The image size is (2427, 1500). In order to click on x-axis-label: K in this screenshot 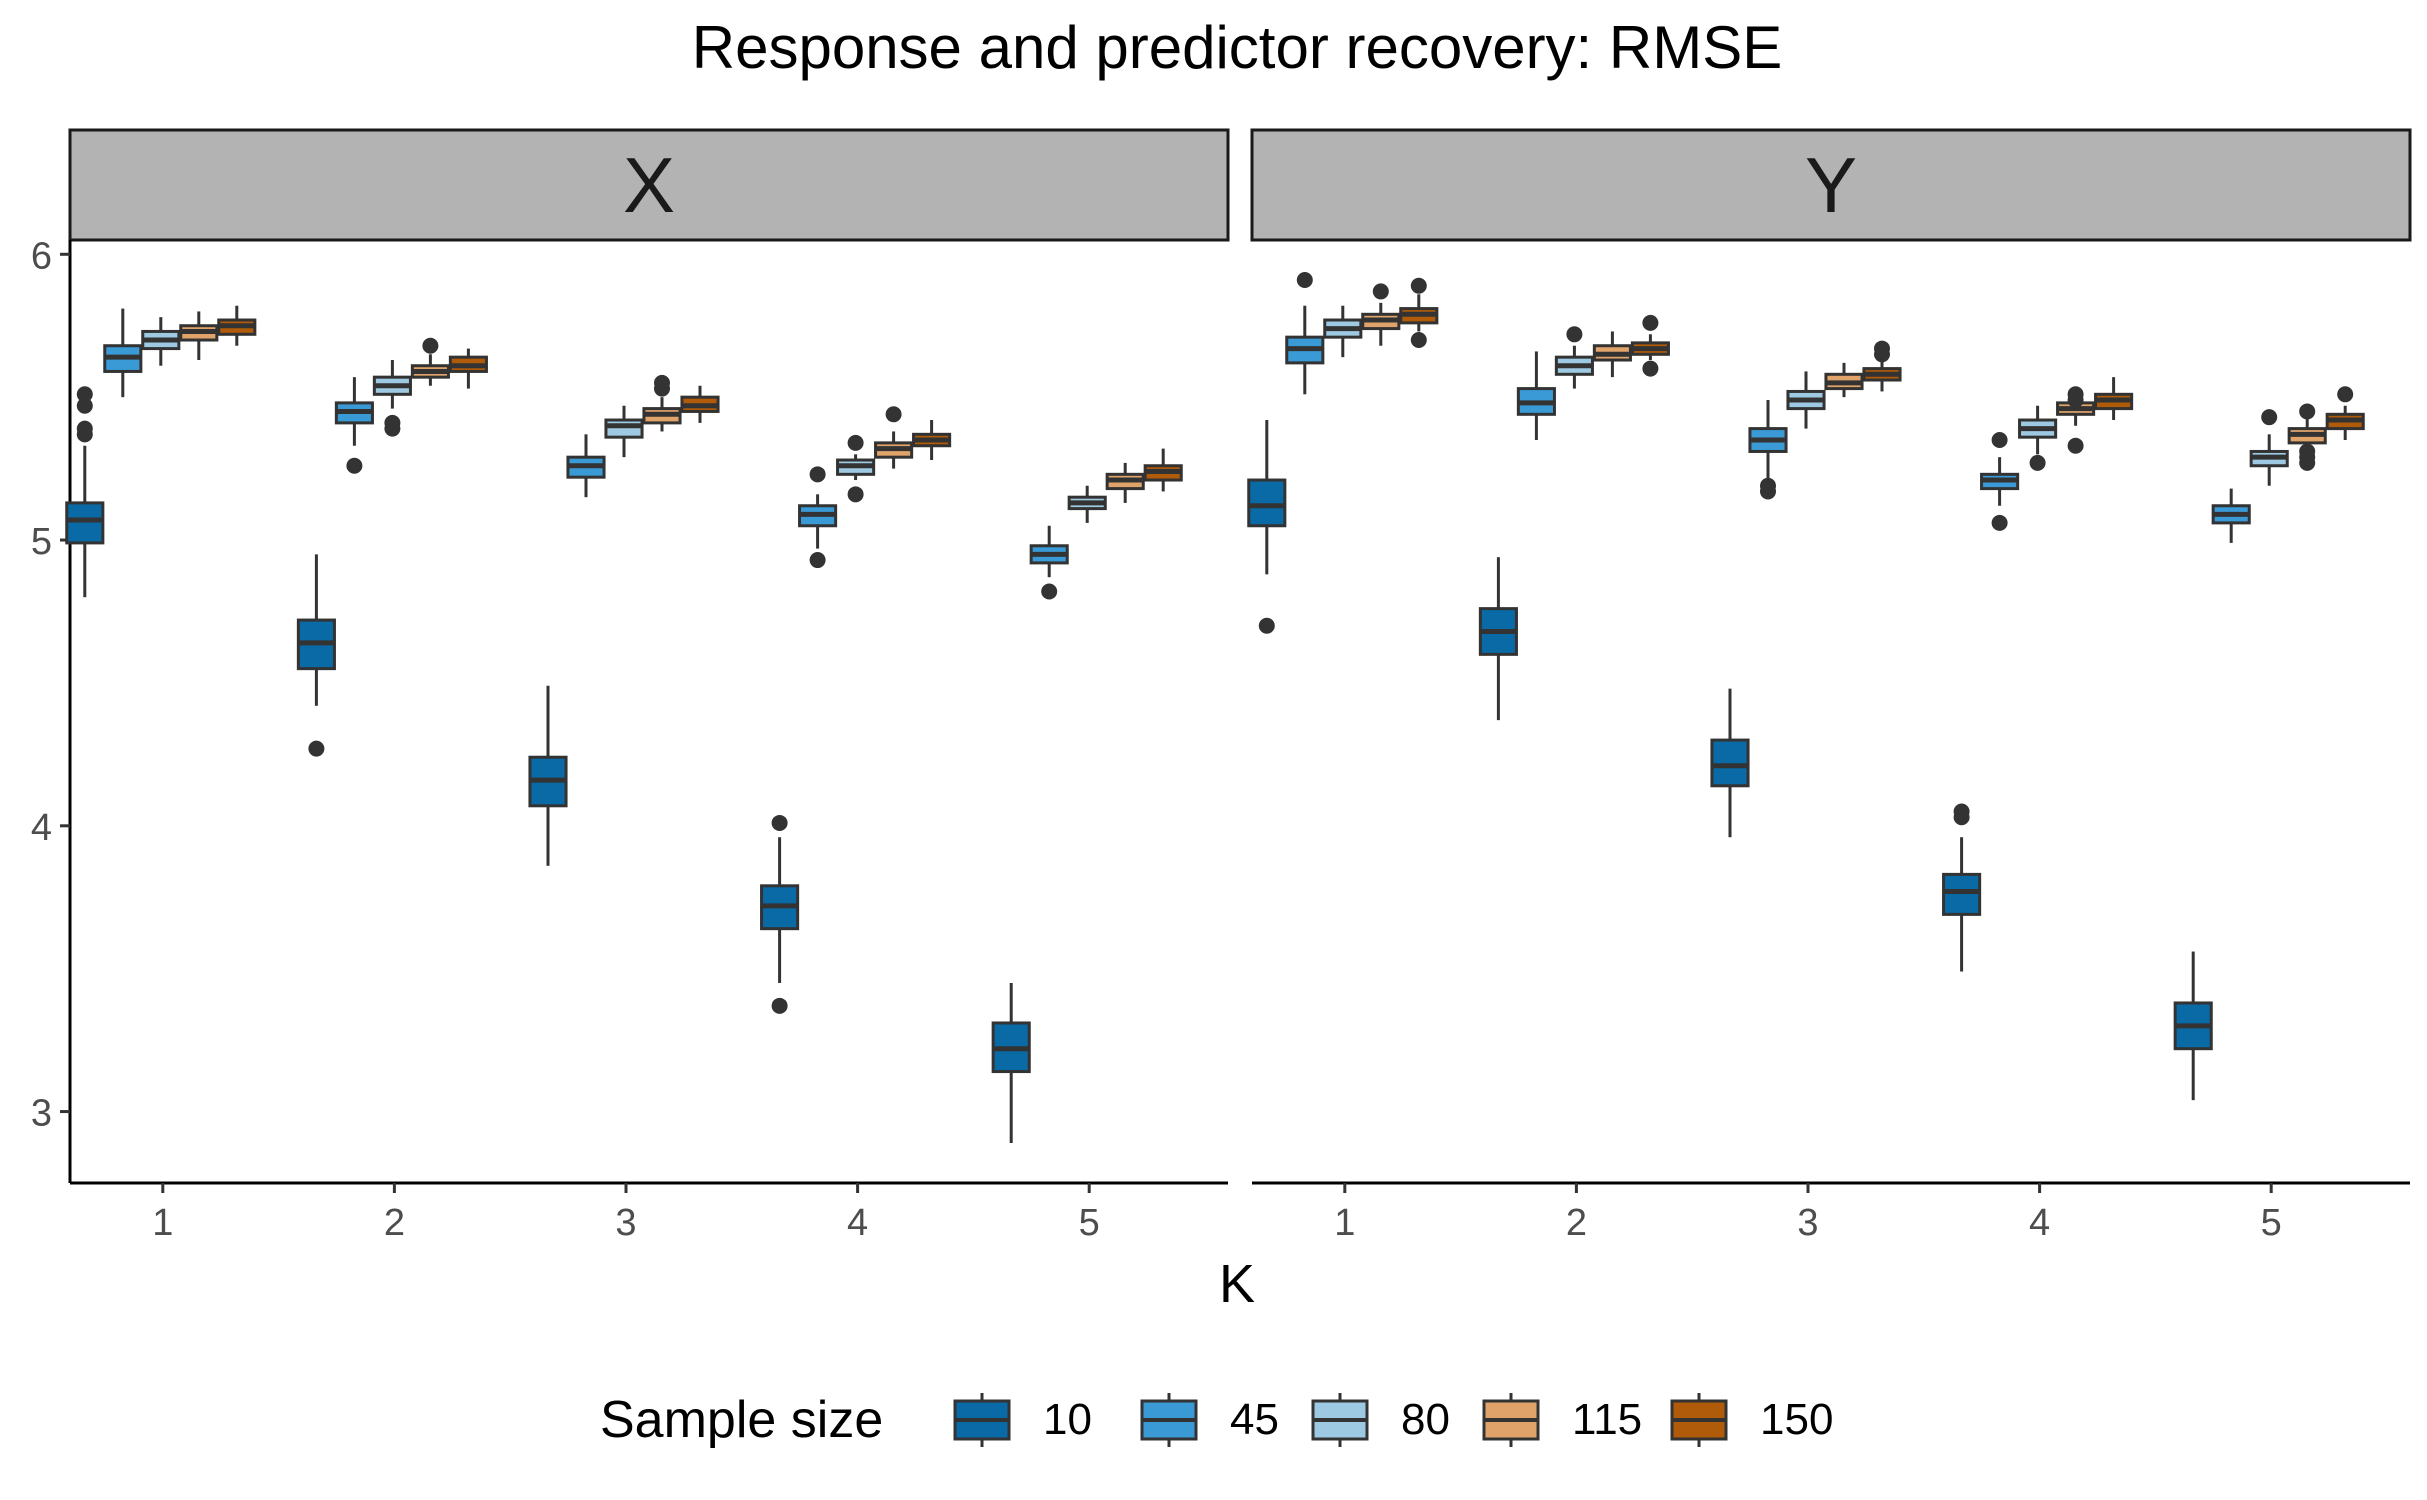, I will do `click(1237, 1284)`.